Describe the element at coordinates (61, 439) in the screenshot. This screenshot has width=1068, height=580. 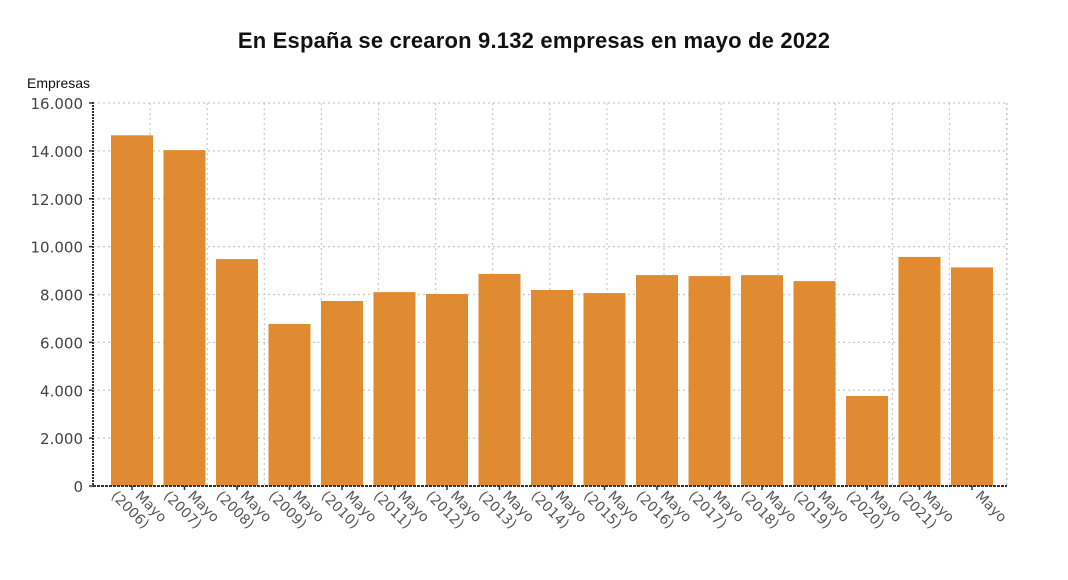
I see `y-tick-label: 2.000` at that location.